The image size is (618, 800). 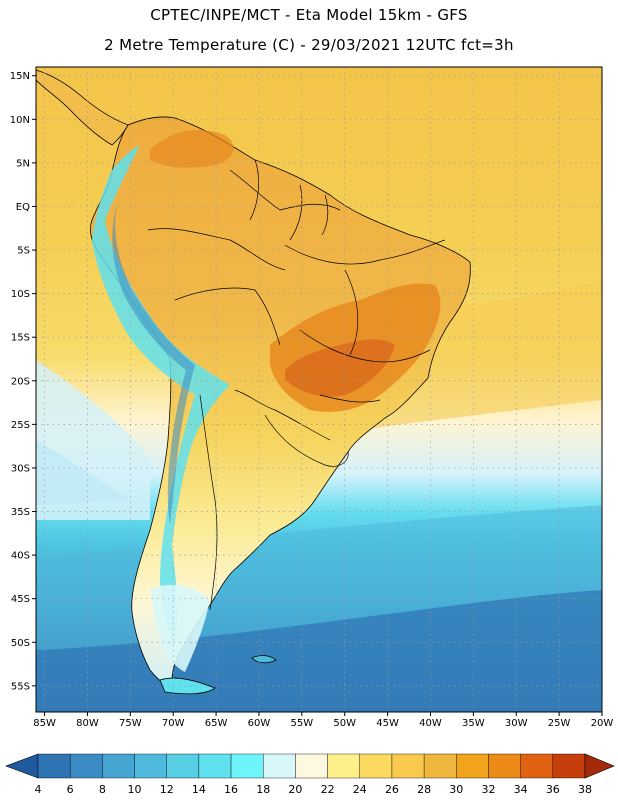 What do you see at coordinates (187, 686) in the screenshot?
I see `tierra-del-fuego` at bounding box center [187, 686].